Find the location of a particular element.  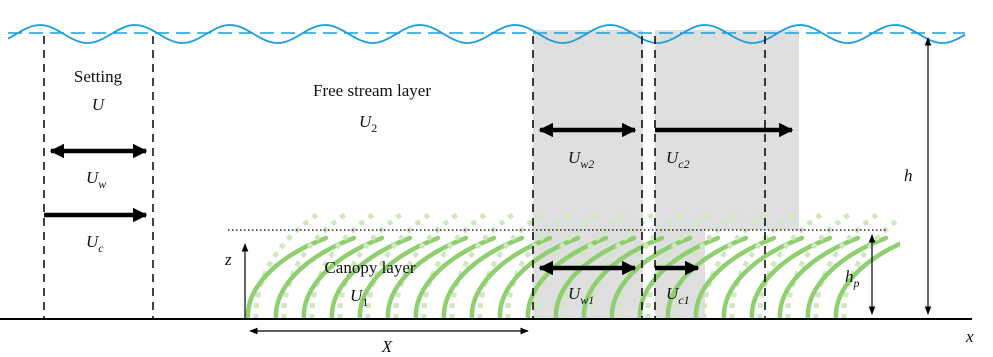

label-uc2: Uc2 is located at coordinates (678, 159).